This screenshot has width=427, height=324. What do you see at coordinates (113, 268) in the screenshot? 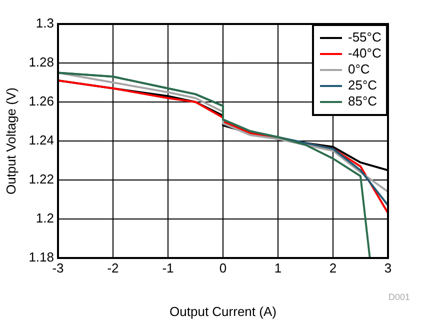
I see `x-tick-label: -2` at bounding box center [113, 268].